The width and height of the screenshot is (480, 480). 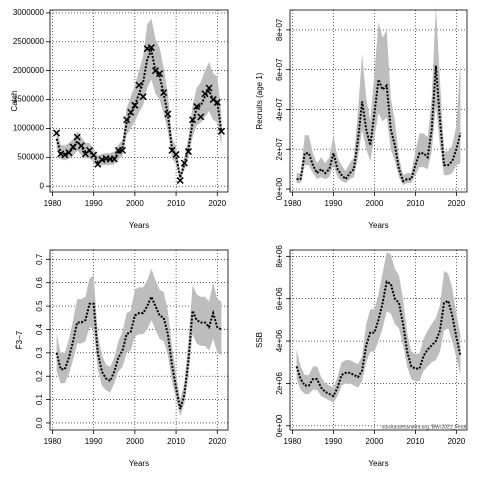 I want to click on y-tick-label: 8e+06, so click(x=279, y=256).